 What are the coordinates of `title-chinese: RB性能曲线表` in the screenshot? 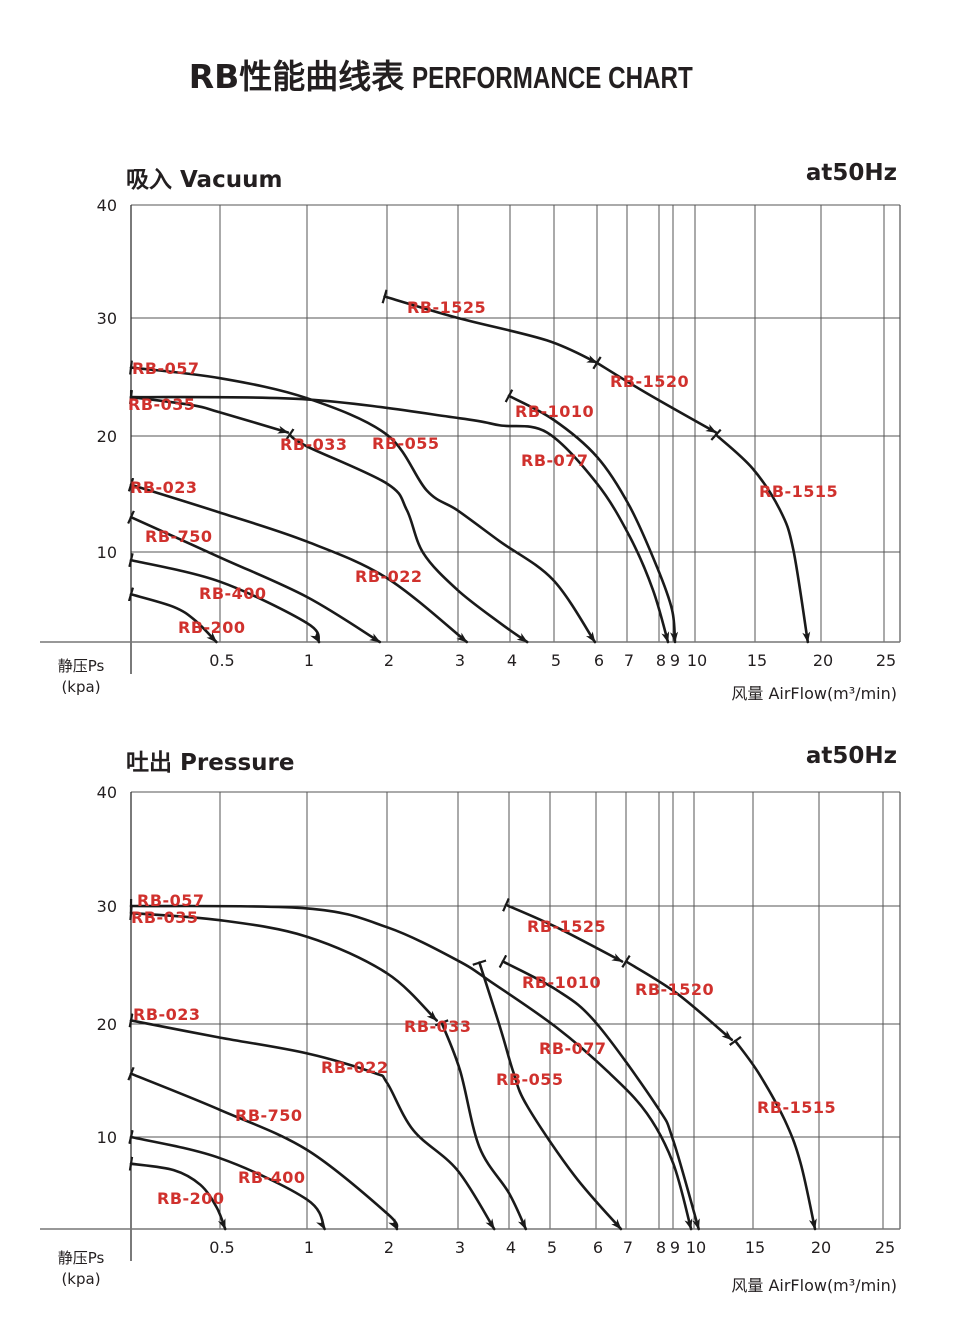 It's located at (296, 76).